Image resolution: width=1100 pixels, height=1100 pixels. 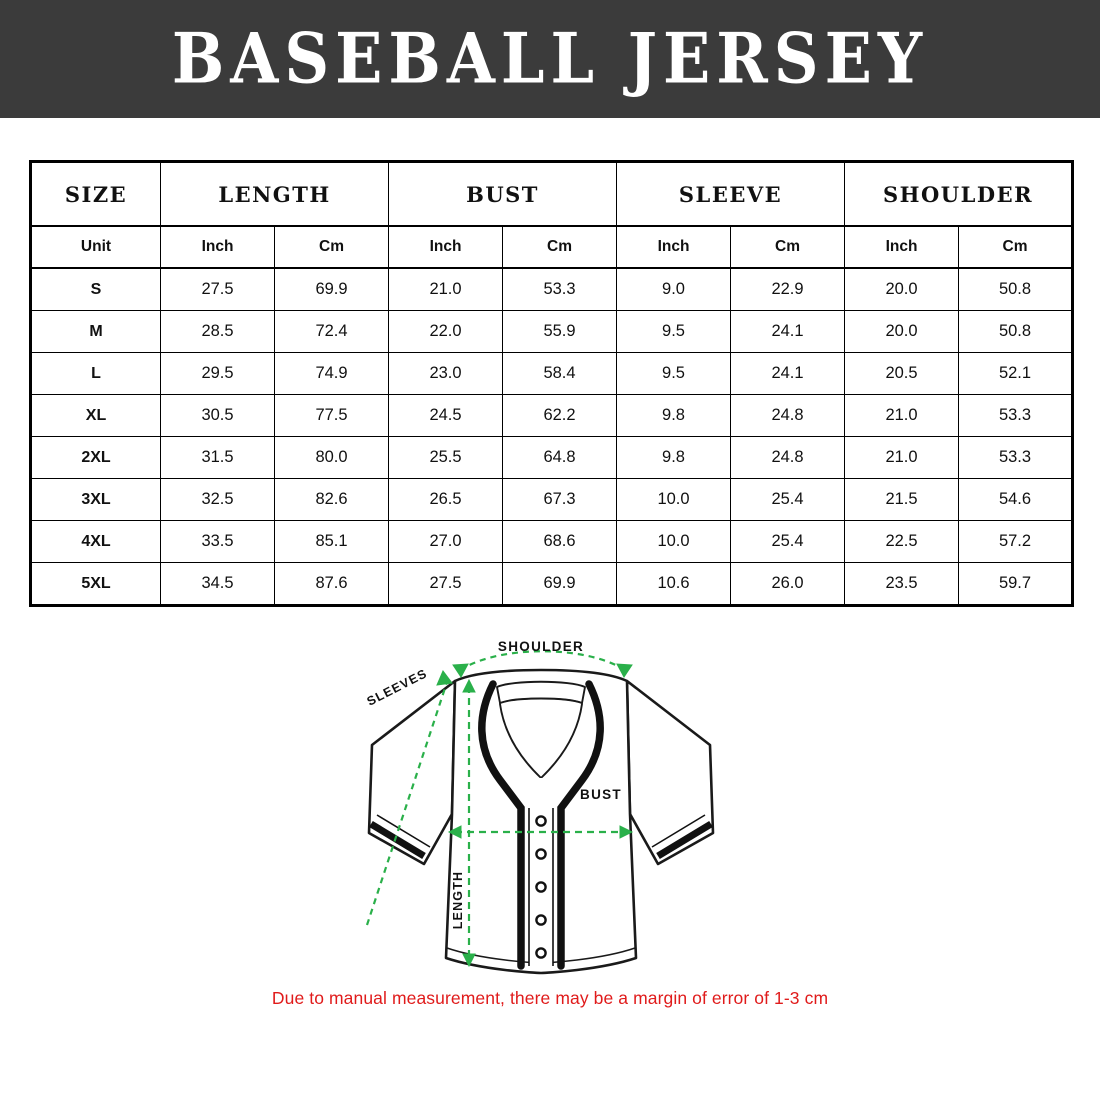 I want to click on cell-length-inch: 29.5, so click(x=217, y=373).